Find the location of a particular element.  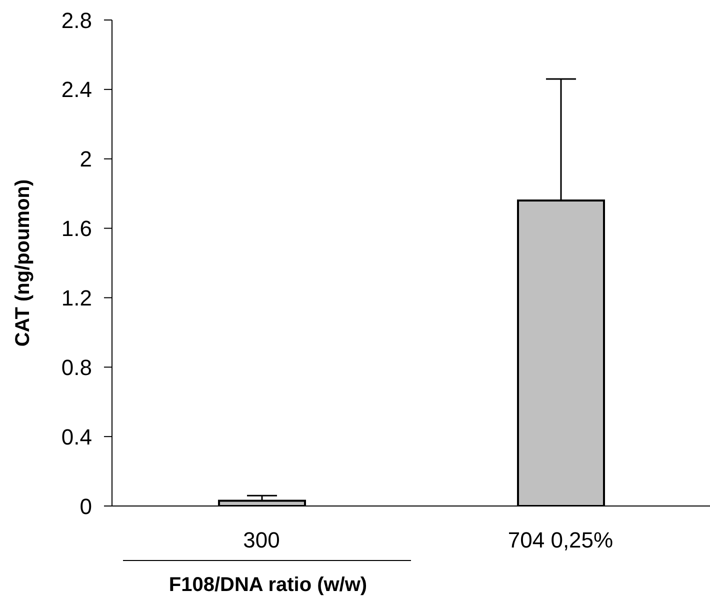

x-tick-label: 704 0,25% is located at coordinates (561, 540).